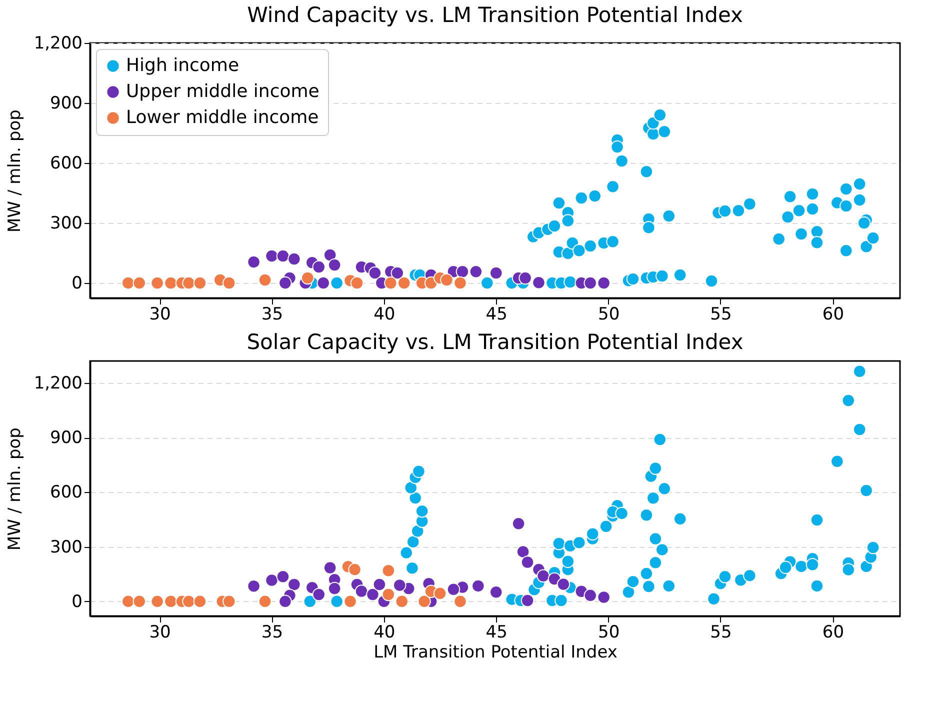 The height and width of the screenshot is (723, 939). Describe the element at coordinates (222, 117) in the screenshot. I see `legend-label: Lower middle income` at that location.